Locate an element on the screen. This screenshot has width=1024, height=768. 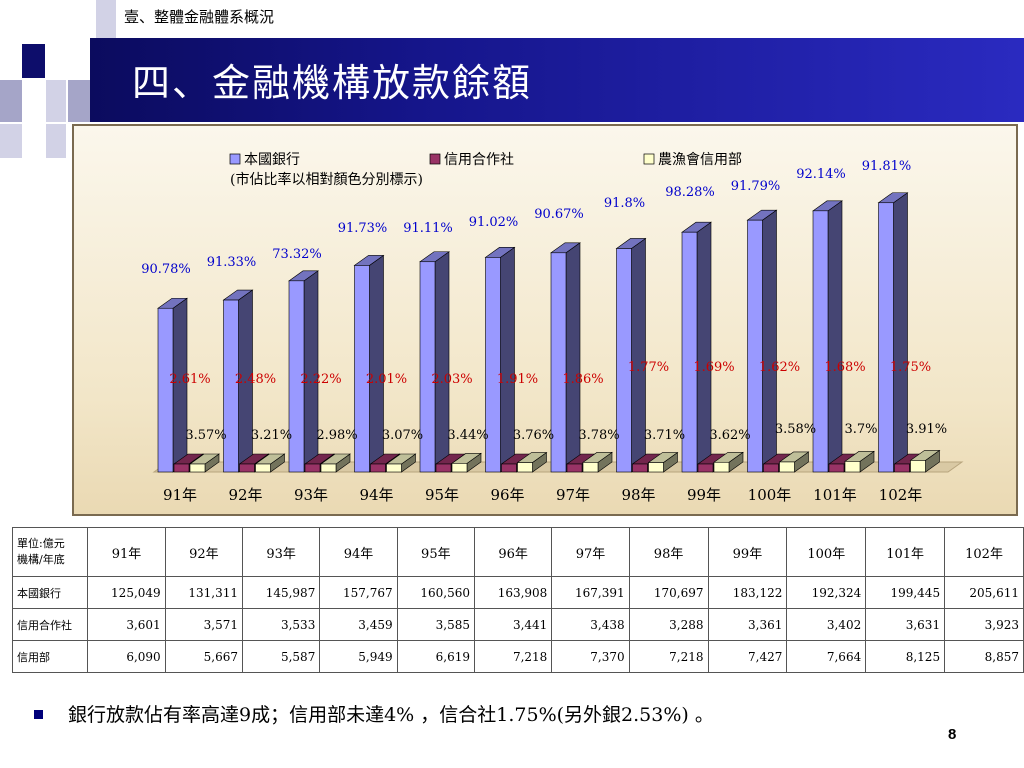
table-cell: 205,611 is located at coordinates (984, 592).